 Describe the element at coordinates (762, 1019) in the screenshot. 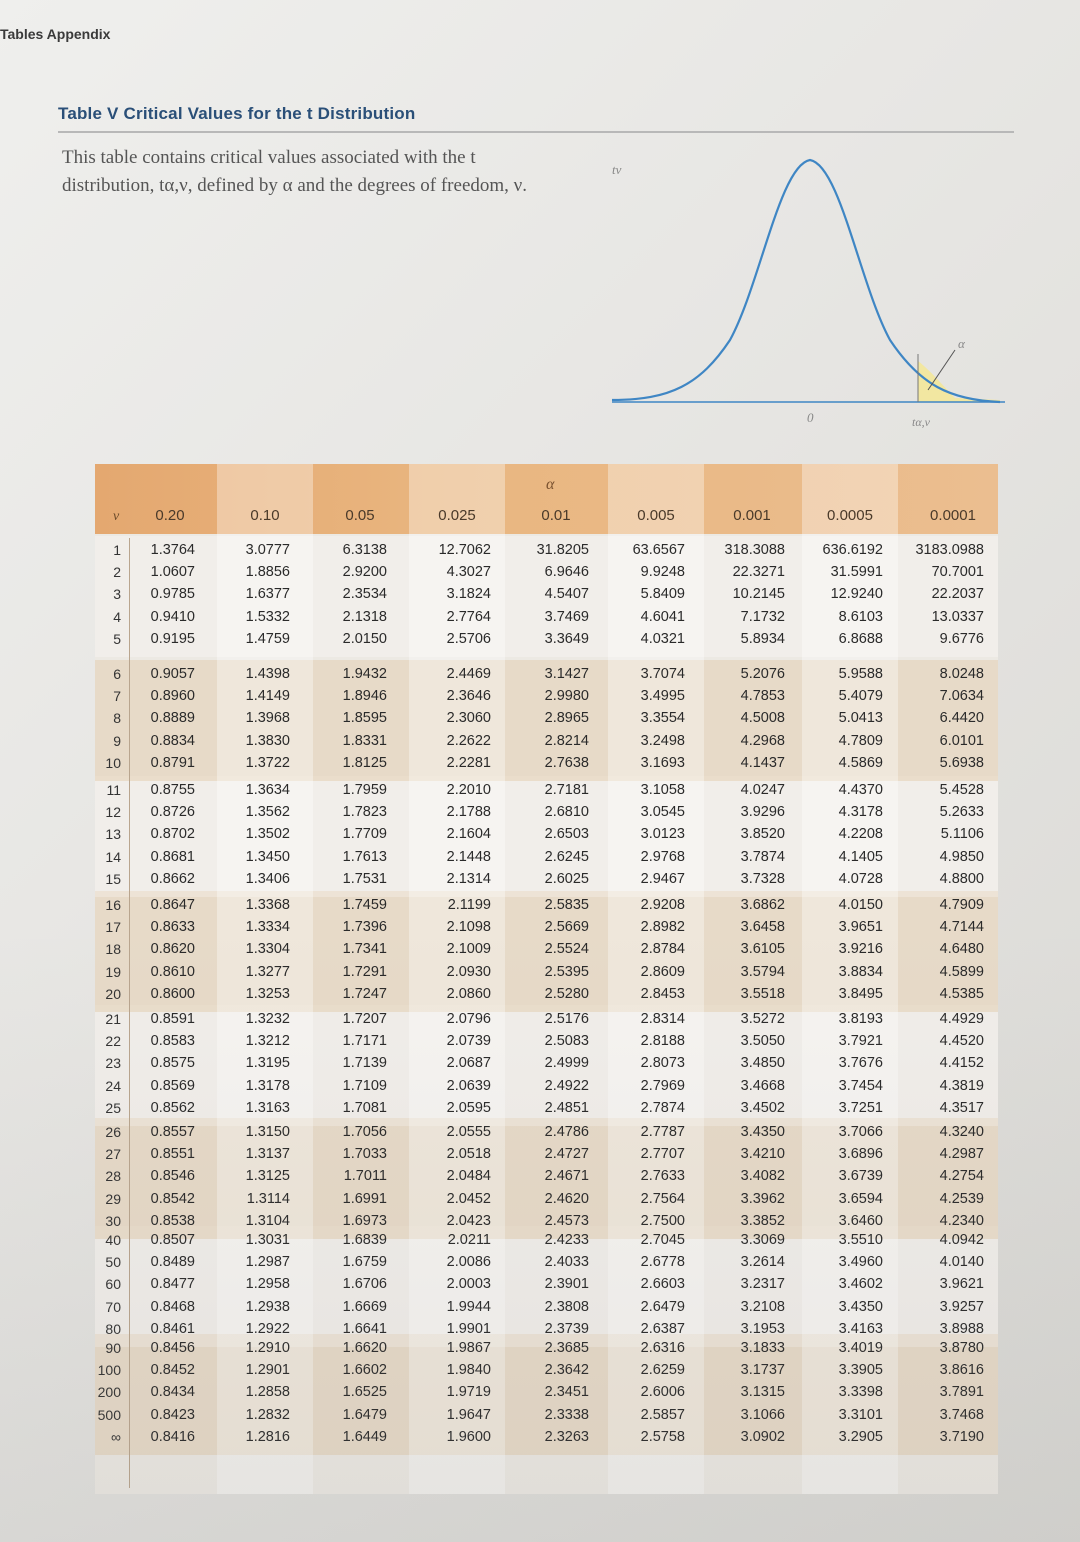

I see `table-cell: 3.5272` at that location.